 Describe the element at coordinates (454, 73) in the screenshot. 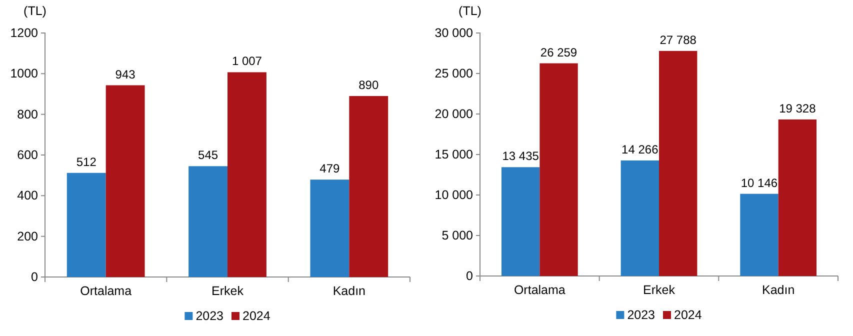

I see `y-tick-label: 25 000` at that location.